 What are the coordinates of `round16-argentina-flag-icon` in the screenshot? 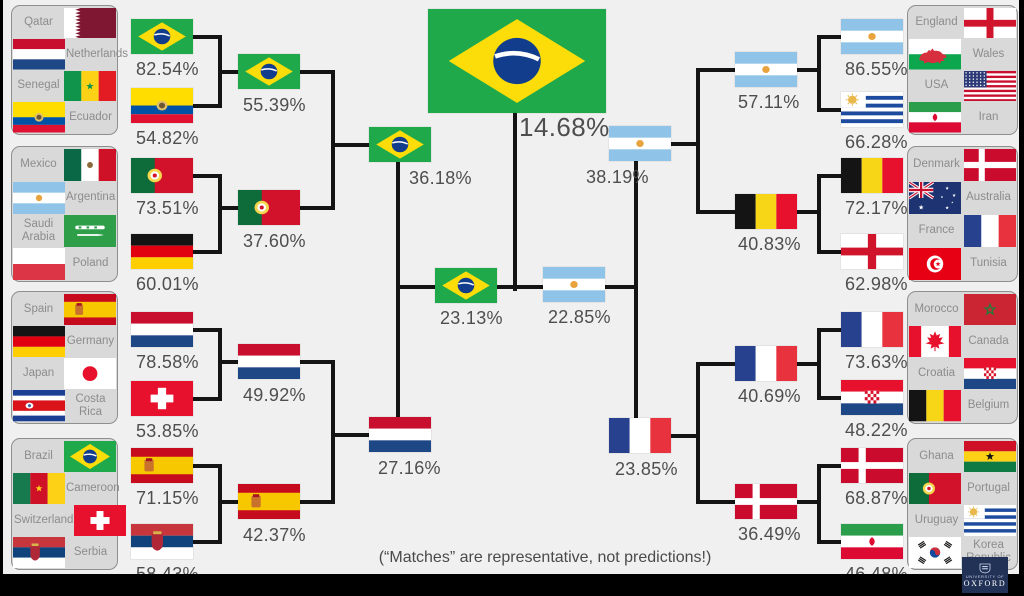 It's located at (872, 36).